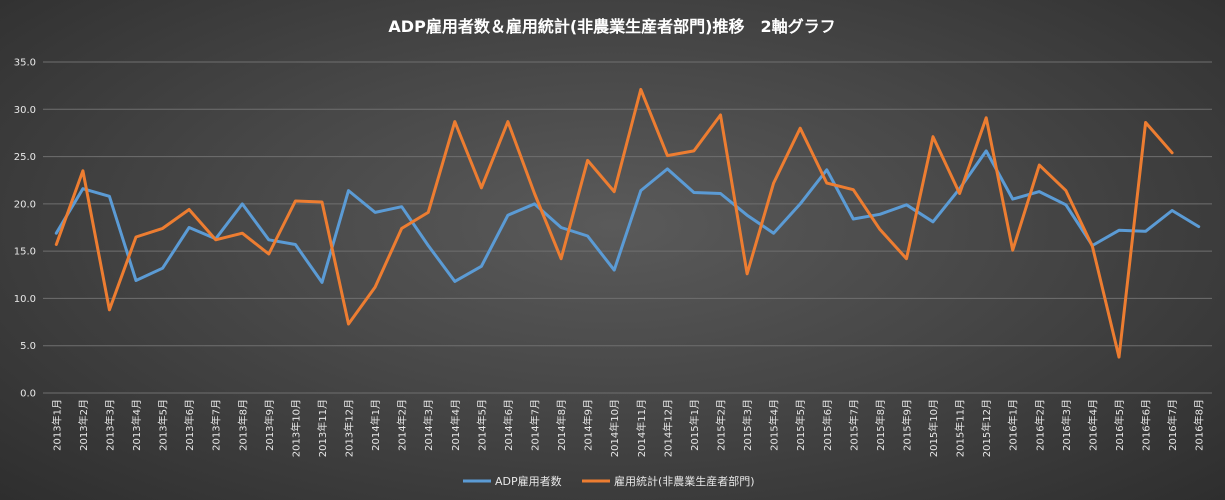 The height and width of the screenshot is (500, 1225). Describe the element at coordinates (25, 204) in the screenshot. I see `y-tick-label: 20.0` at that location.